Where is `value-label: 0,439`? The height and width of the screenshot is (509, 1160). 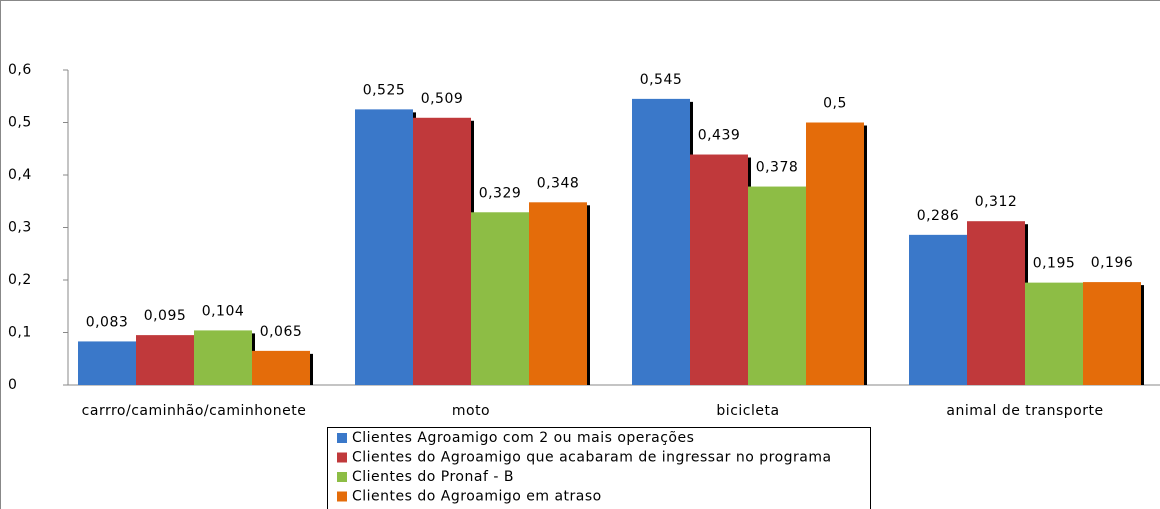 value-label: 0,439 is located at coordinates (719, 136).